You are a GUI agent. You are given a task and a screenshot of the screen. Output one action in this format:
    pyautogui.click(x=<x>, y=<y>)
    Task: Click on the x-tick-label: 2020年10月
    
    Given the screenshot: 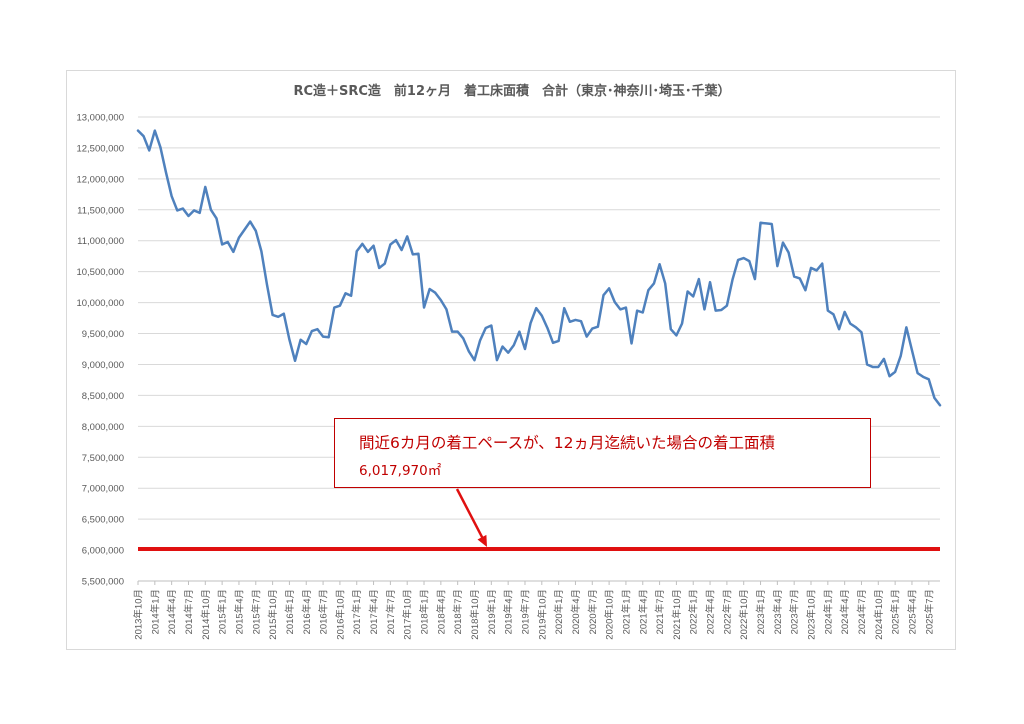 What is the action you would take?
    pyautogui.click(x=610, y=614)
    